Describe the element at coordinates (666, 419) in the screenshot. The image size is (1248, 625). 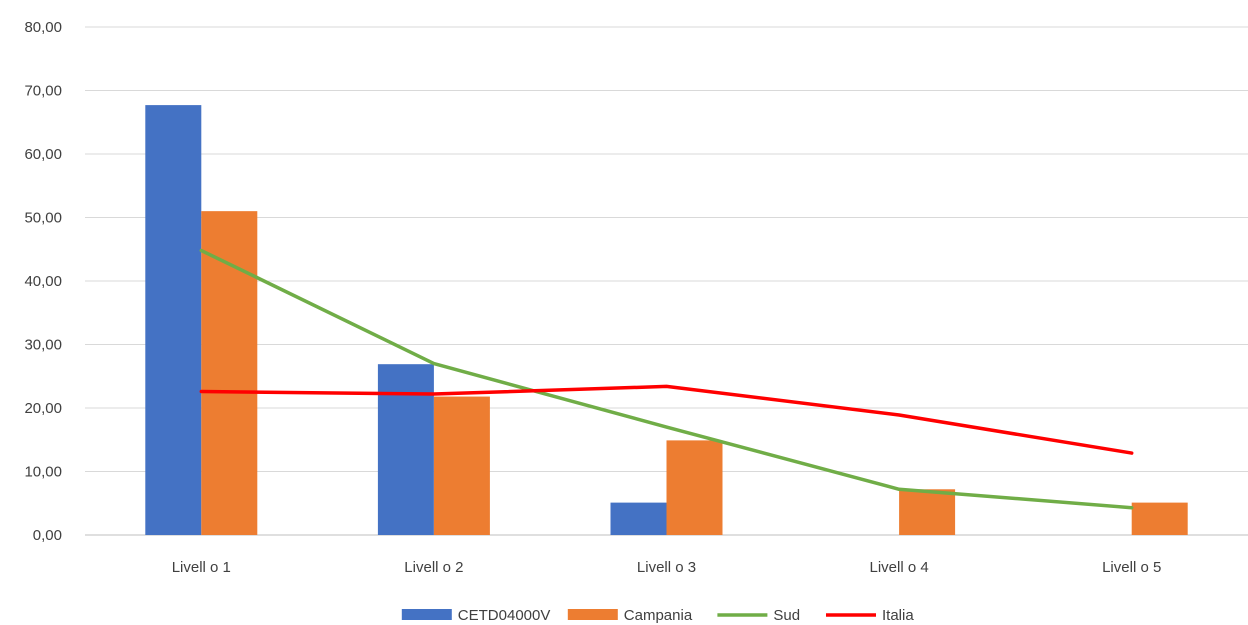
I see `series-line` at that location.